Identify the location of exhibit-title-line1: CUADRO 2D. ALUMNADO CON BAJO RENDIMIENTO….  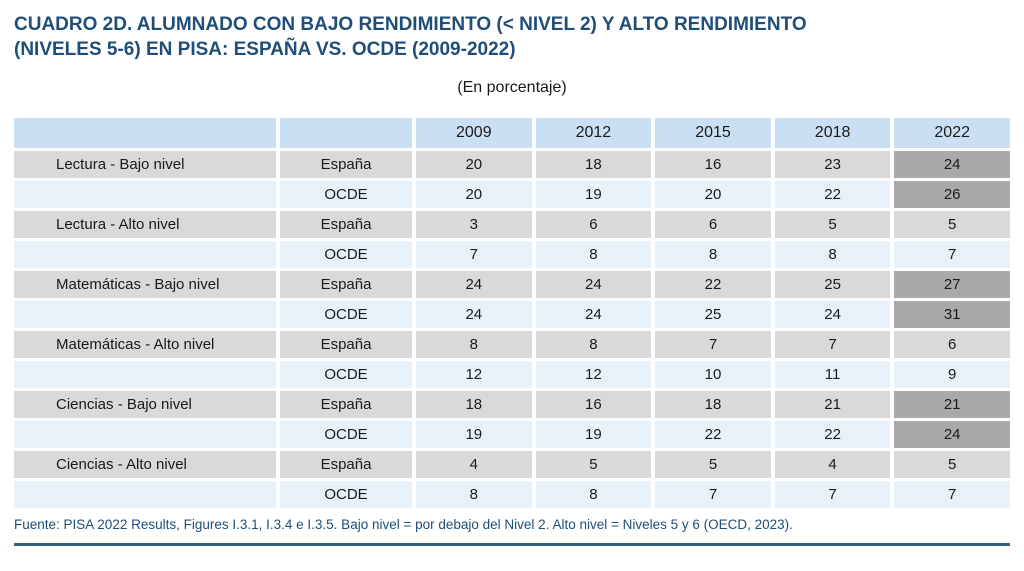
(410, 24).